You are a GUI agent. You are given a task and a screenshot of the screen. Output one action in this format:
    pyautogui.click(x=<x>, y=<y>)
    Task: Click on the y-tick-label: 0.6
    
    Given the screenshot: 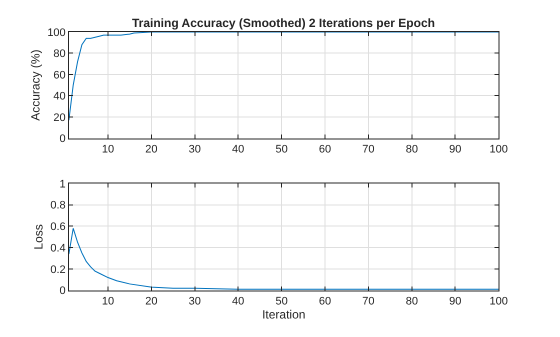 What is the action you would take?
    pyautogui.click(x=58, y=227)
    